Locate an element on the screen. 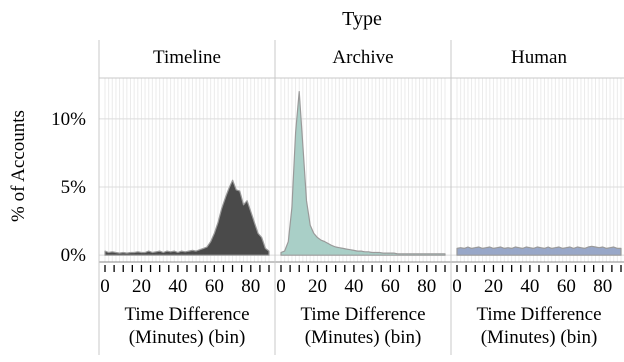 The width and height of the screenshot is (624, 362). area-series-timeline is located at coordinates (187, 217).